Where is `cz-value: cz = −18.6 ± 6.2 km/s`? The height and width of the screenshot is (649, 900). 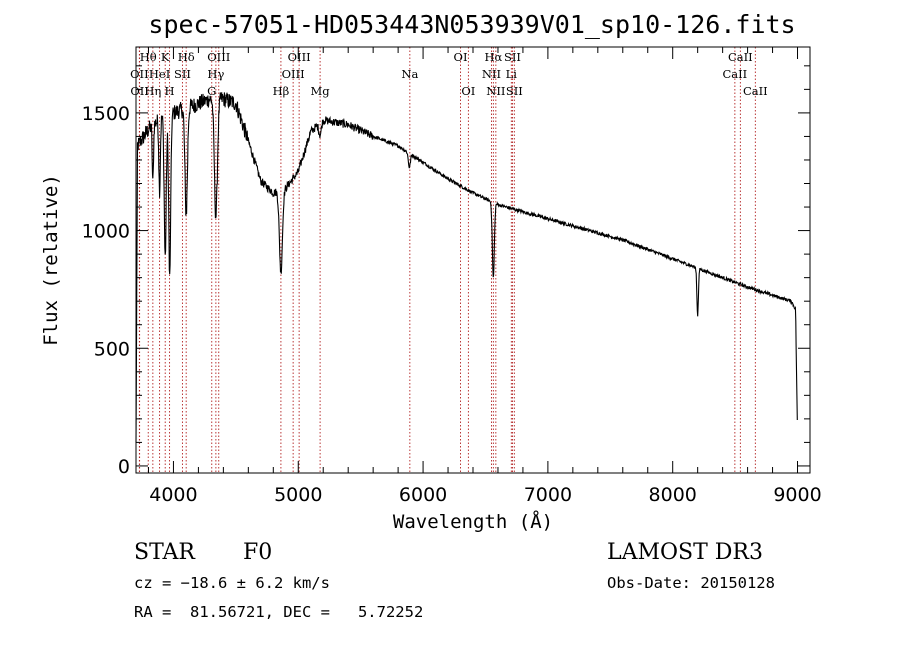
cz-value: cz = −18.6 ± 6.2 km/s is located at coordinates (232, 583).